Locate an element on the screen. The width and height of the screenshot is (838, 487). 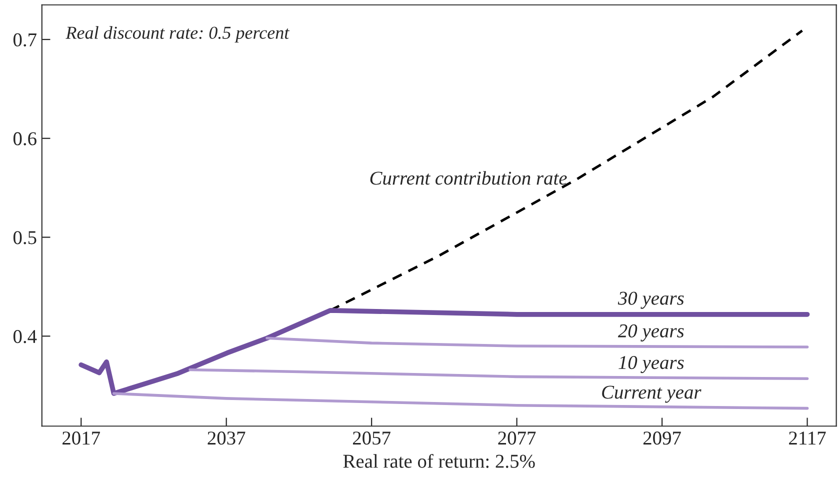
series-label: 10 years is located at coordinates (651, 365).